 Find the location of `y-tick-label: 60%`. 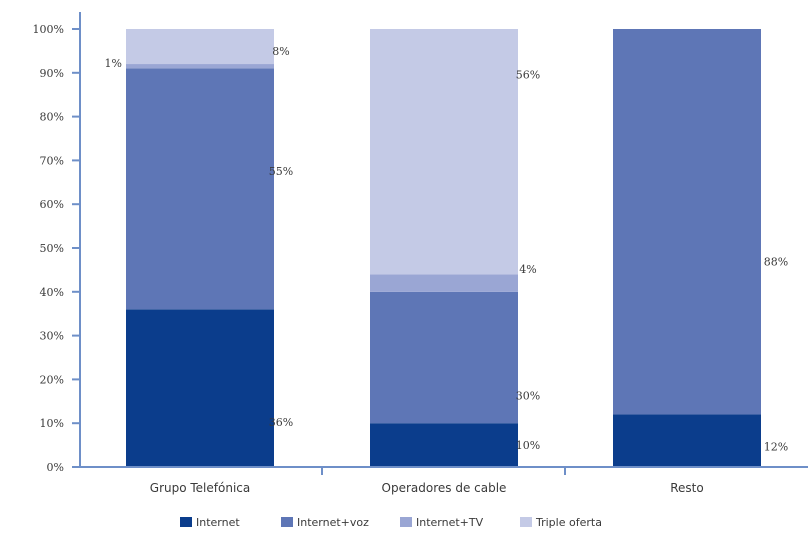

y-tick-label: 60% is located at coordinates (52, 204).